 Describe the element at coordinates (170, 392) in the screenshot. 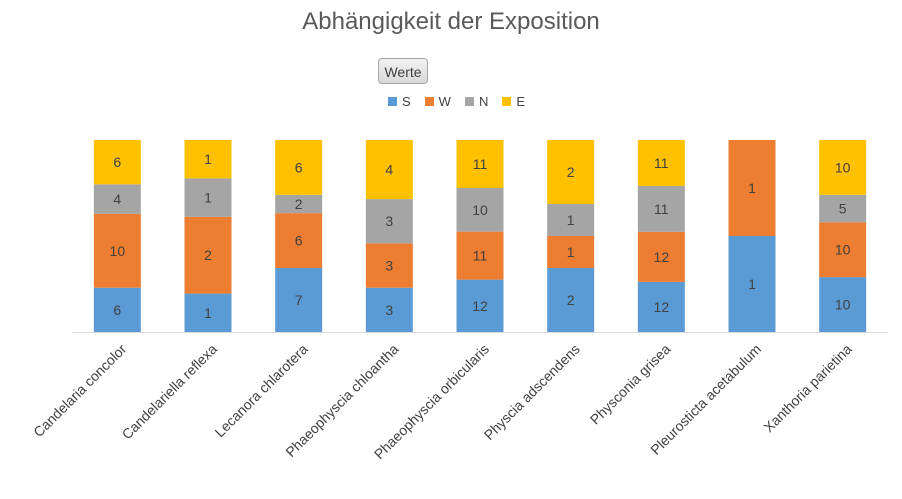

I see `category-label: Candelariella reflexa` at that location.